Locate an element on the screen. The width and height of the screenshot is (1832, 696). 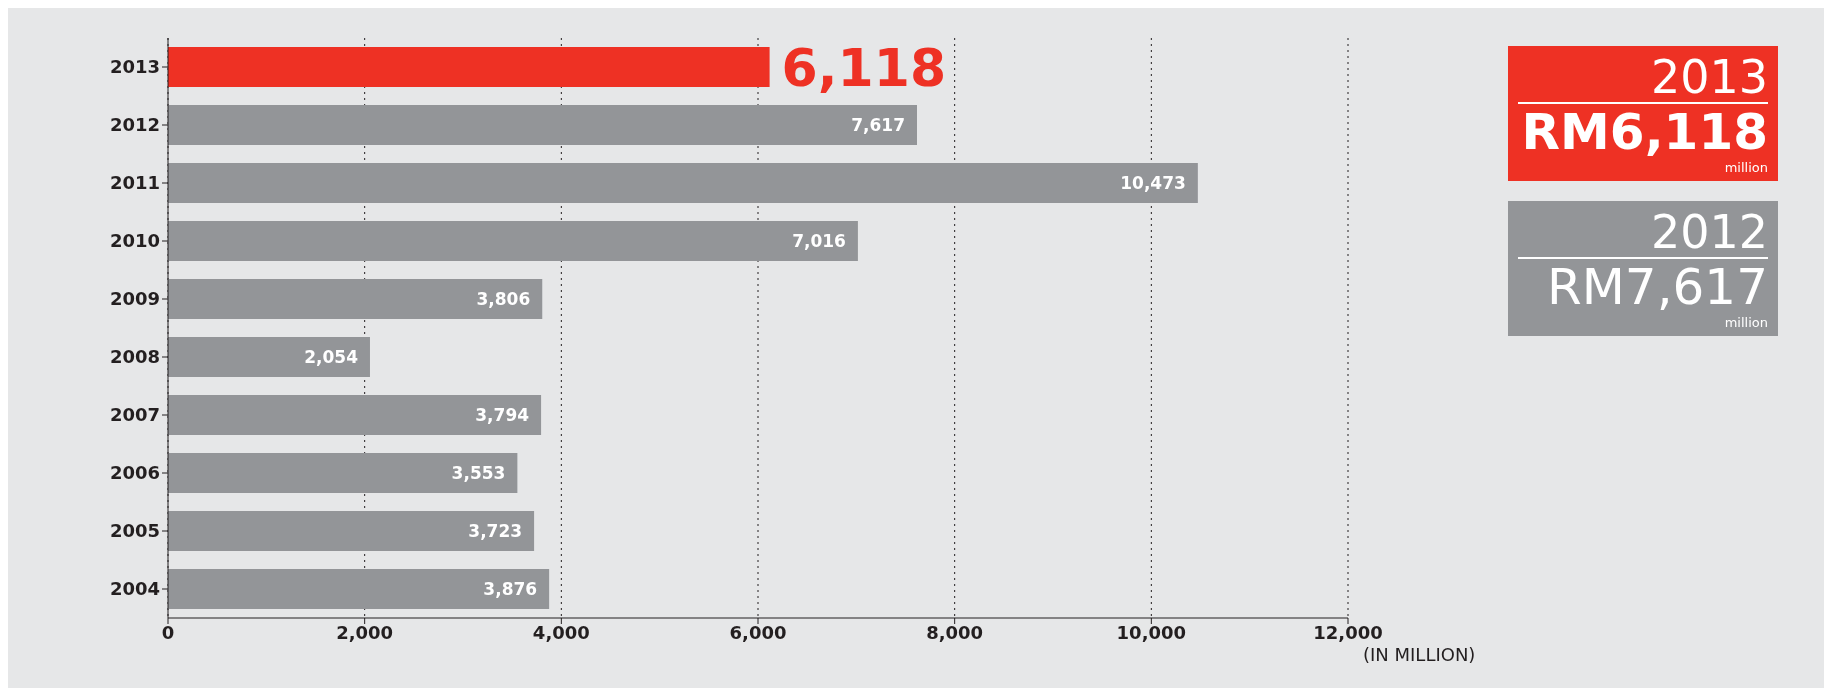
y-tick-label: 2011 is located at coordinates (134, 183).